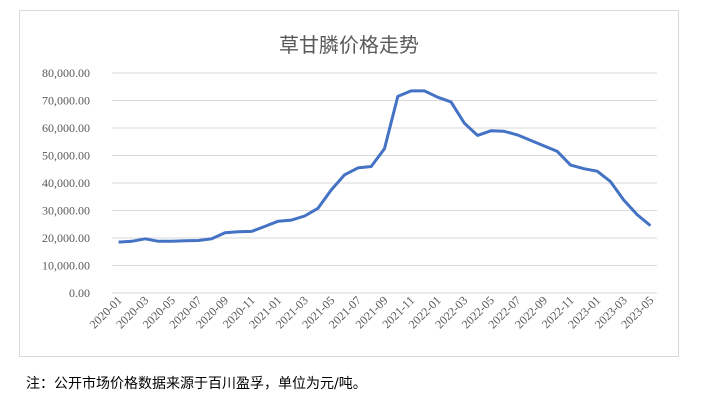 The image size is (728, 400). Describe the element at coordinates (66, 101) in the screenshot. I see `y-tick-label: 70,000.00` at that location.